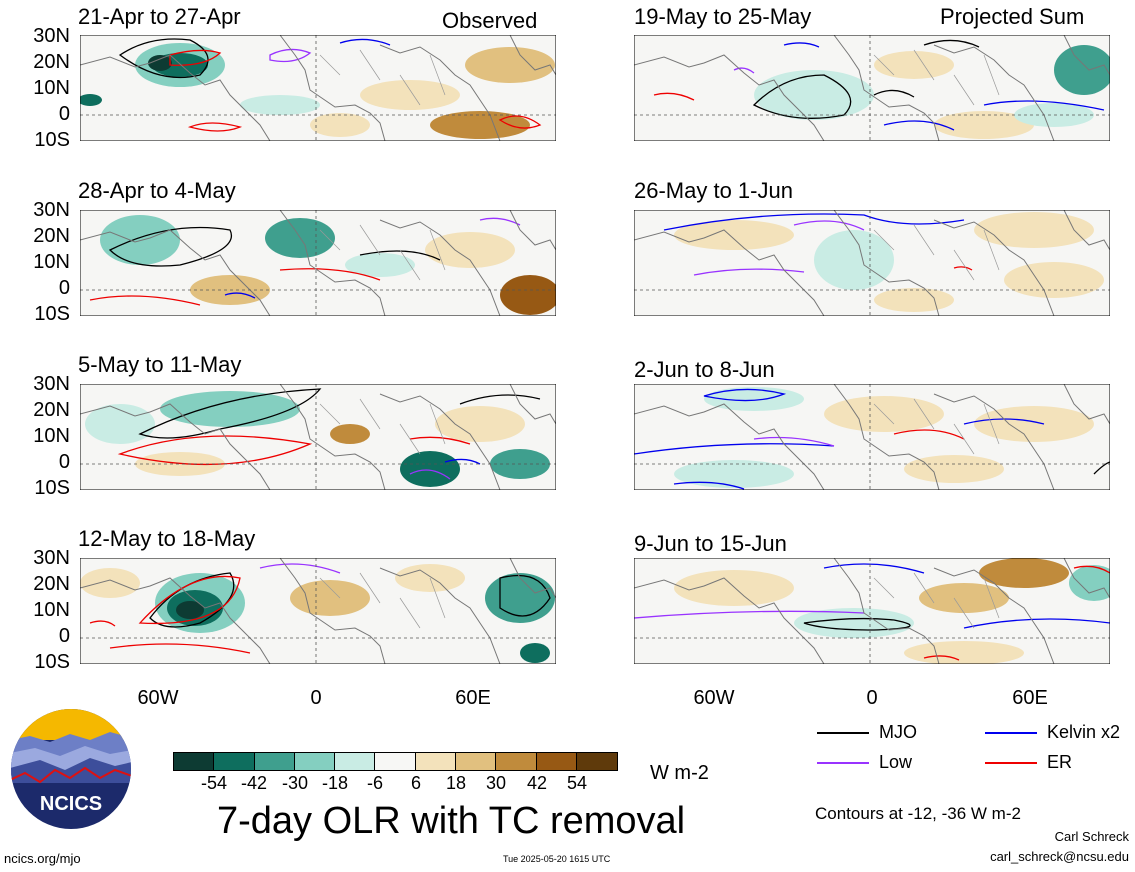  Describe the element at coordinates (456, 783) in the screenshot. I see `colorbar-label: 18` at that location.